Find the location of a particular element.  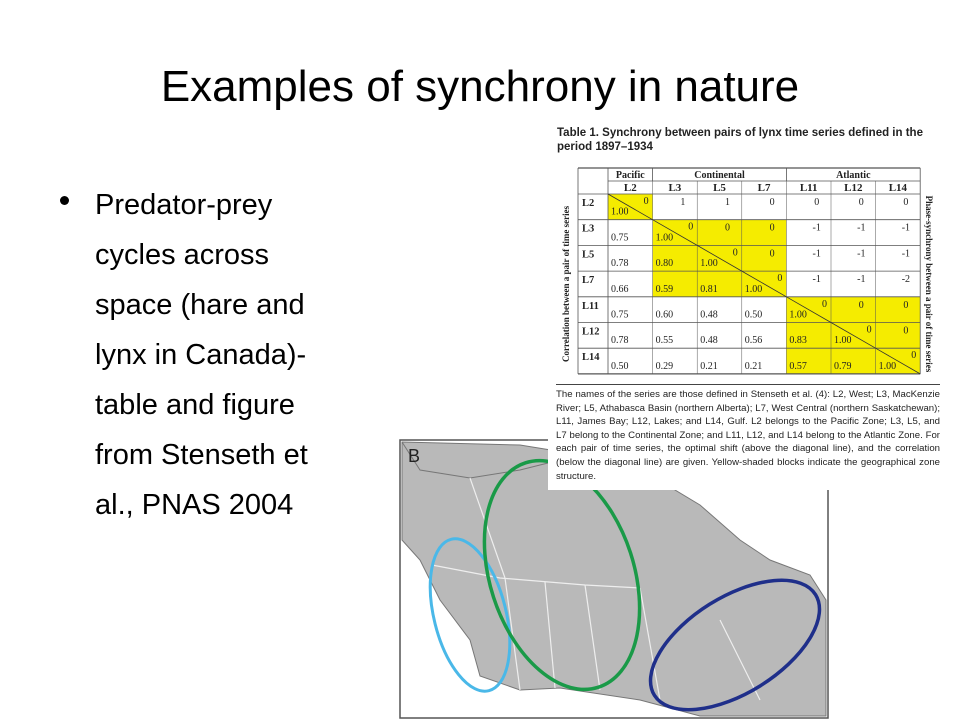

bullet-dot is located at coordinates (64, 200).